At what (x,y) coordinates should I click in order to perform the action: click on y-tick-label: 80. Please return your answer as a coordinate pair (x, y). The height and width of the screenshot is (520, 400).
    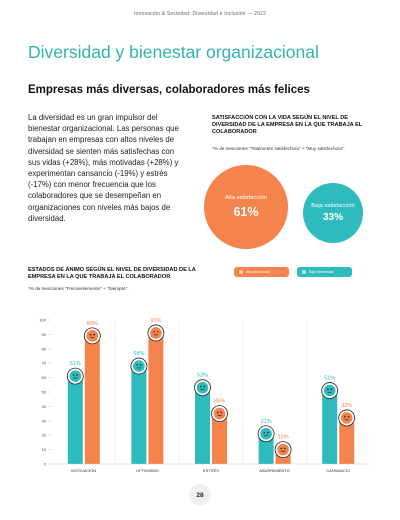
    Looking at the image, I should click on (44, 348).